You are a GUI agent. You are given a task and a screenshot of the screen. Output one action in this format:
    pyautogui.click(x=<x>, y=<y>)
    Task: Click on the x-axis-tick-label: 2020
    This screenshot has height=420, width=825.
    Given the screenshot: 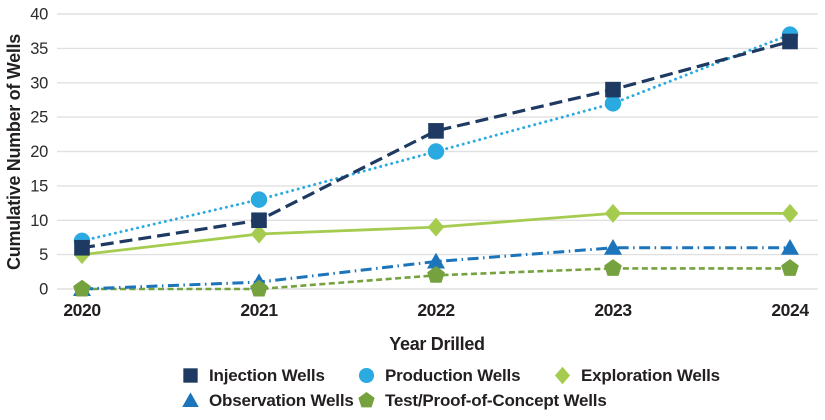 What is the action you would take?
    pyautogui.click(x=82, y=310)
    